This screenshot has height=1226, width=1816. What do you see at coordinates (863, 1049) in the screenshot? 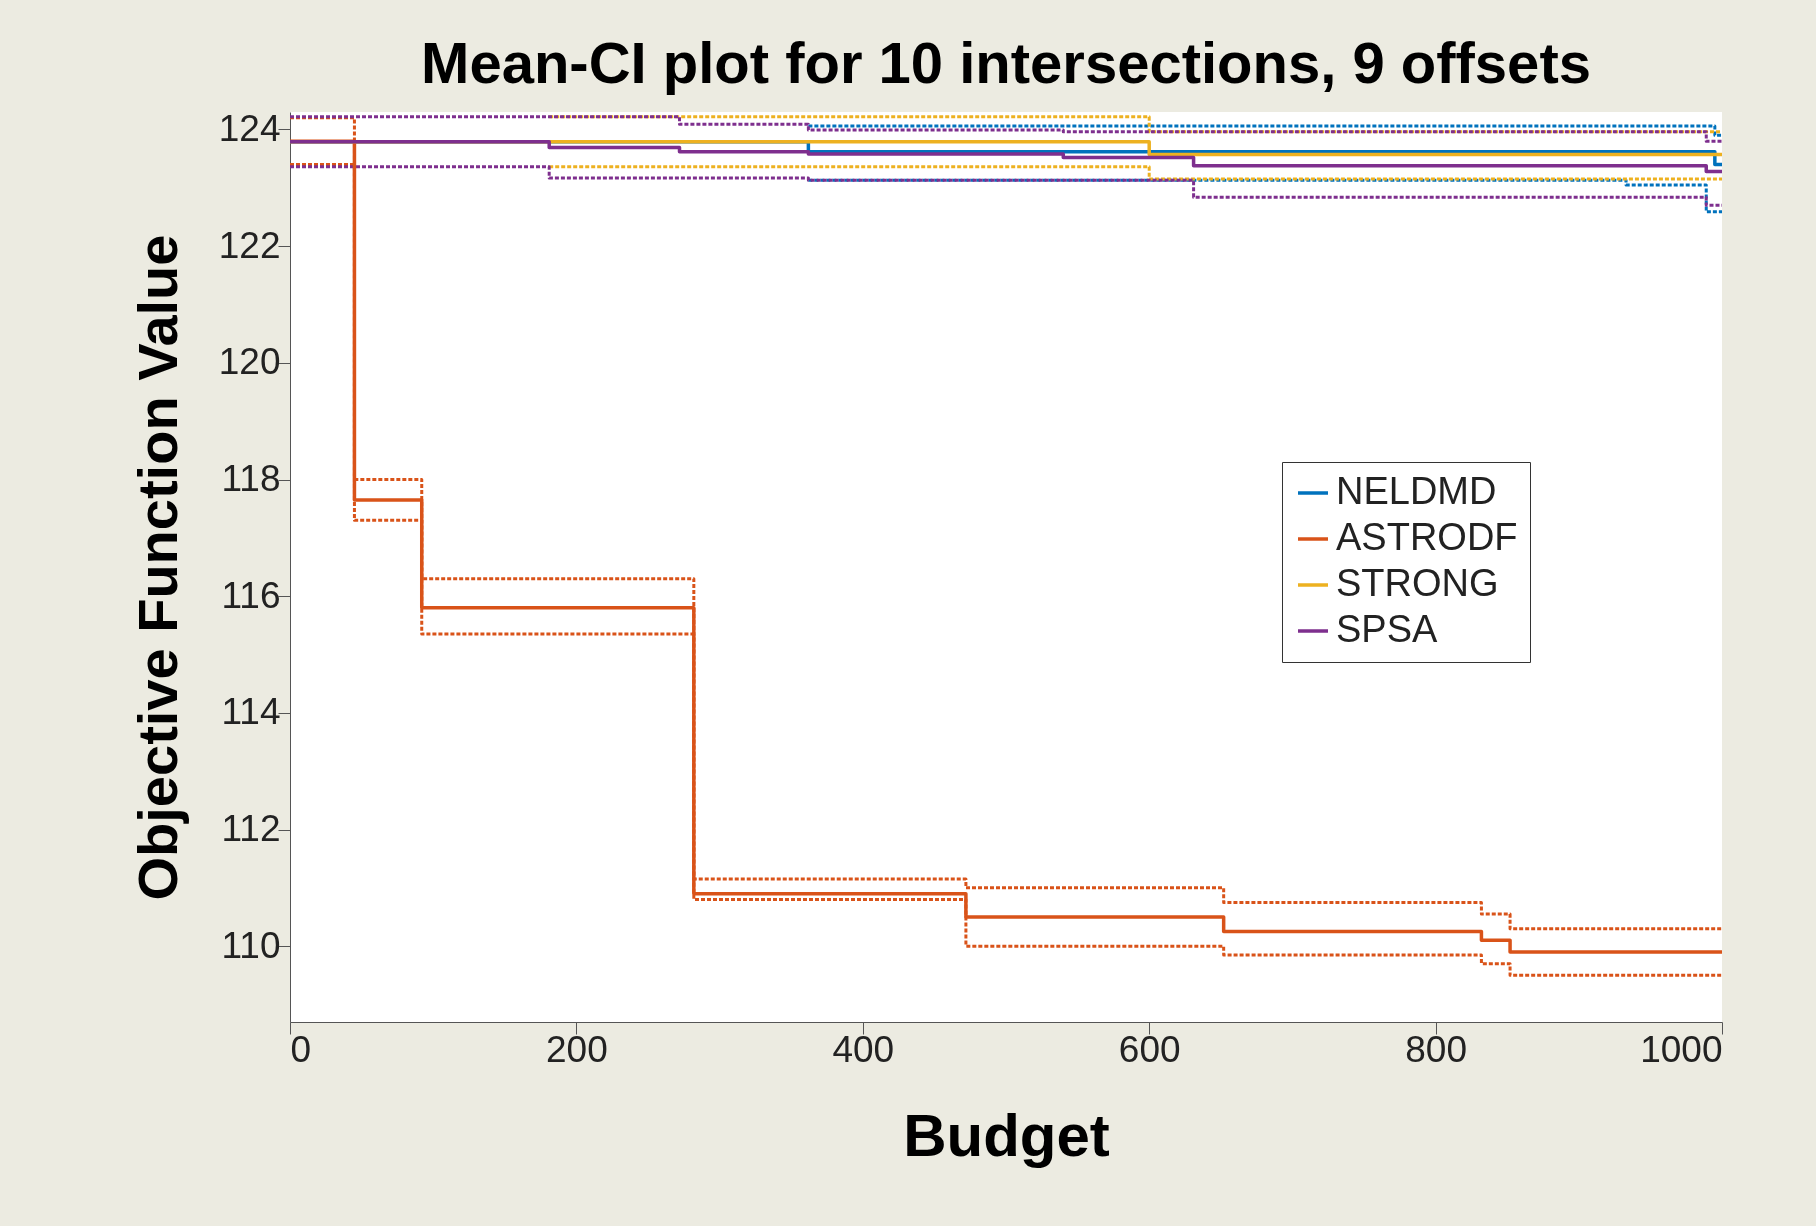
I see `x-tick-label: 400` at bounding box center [863, 1049].